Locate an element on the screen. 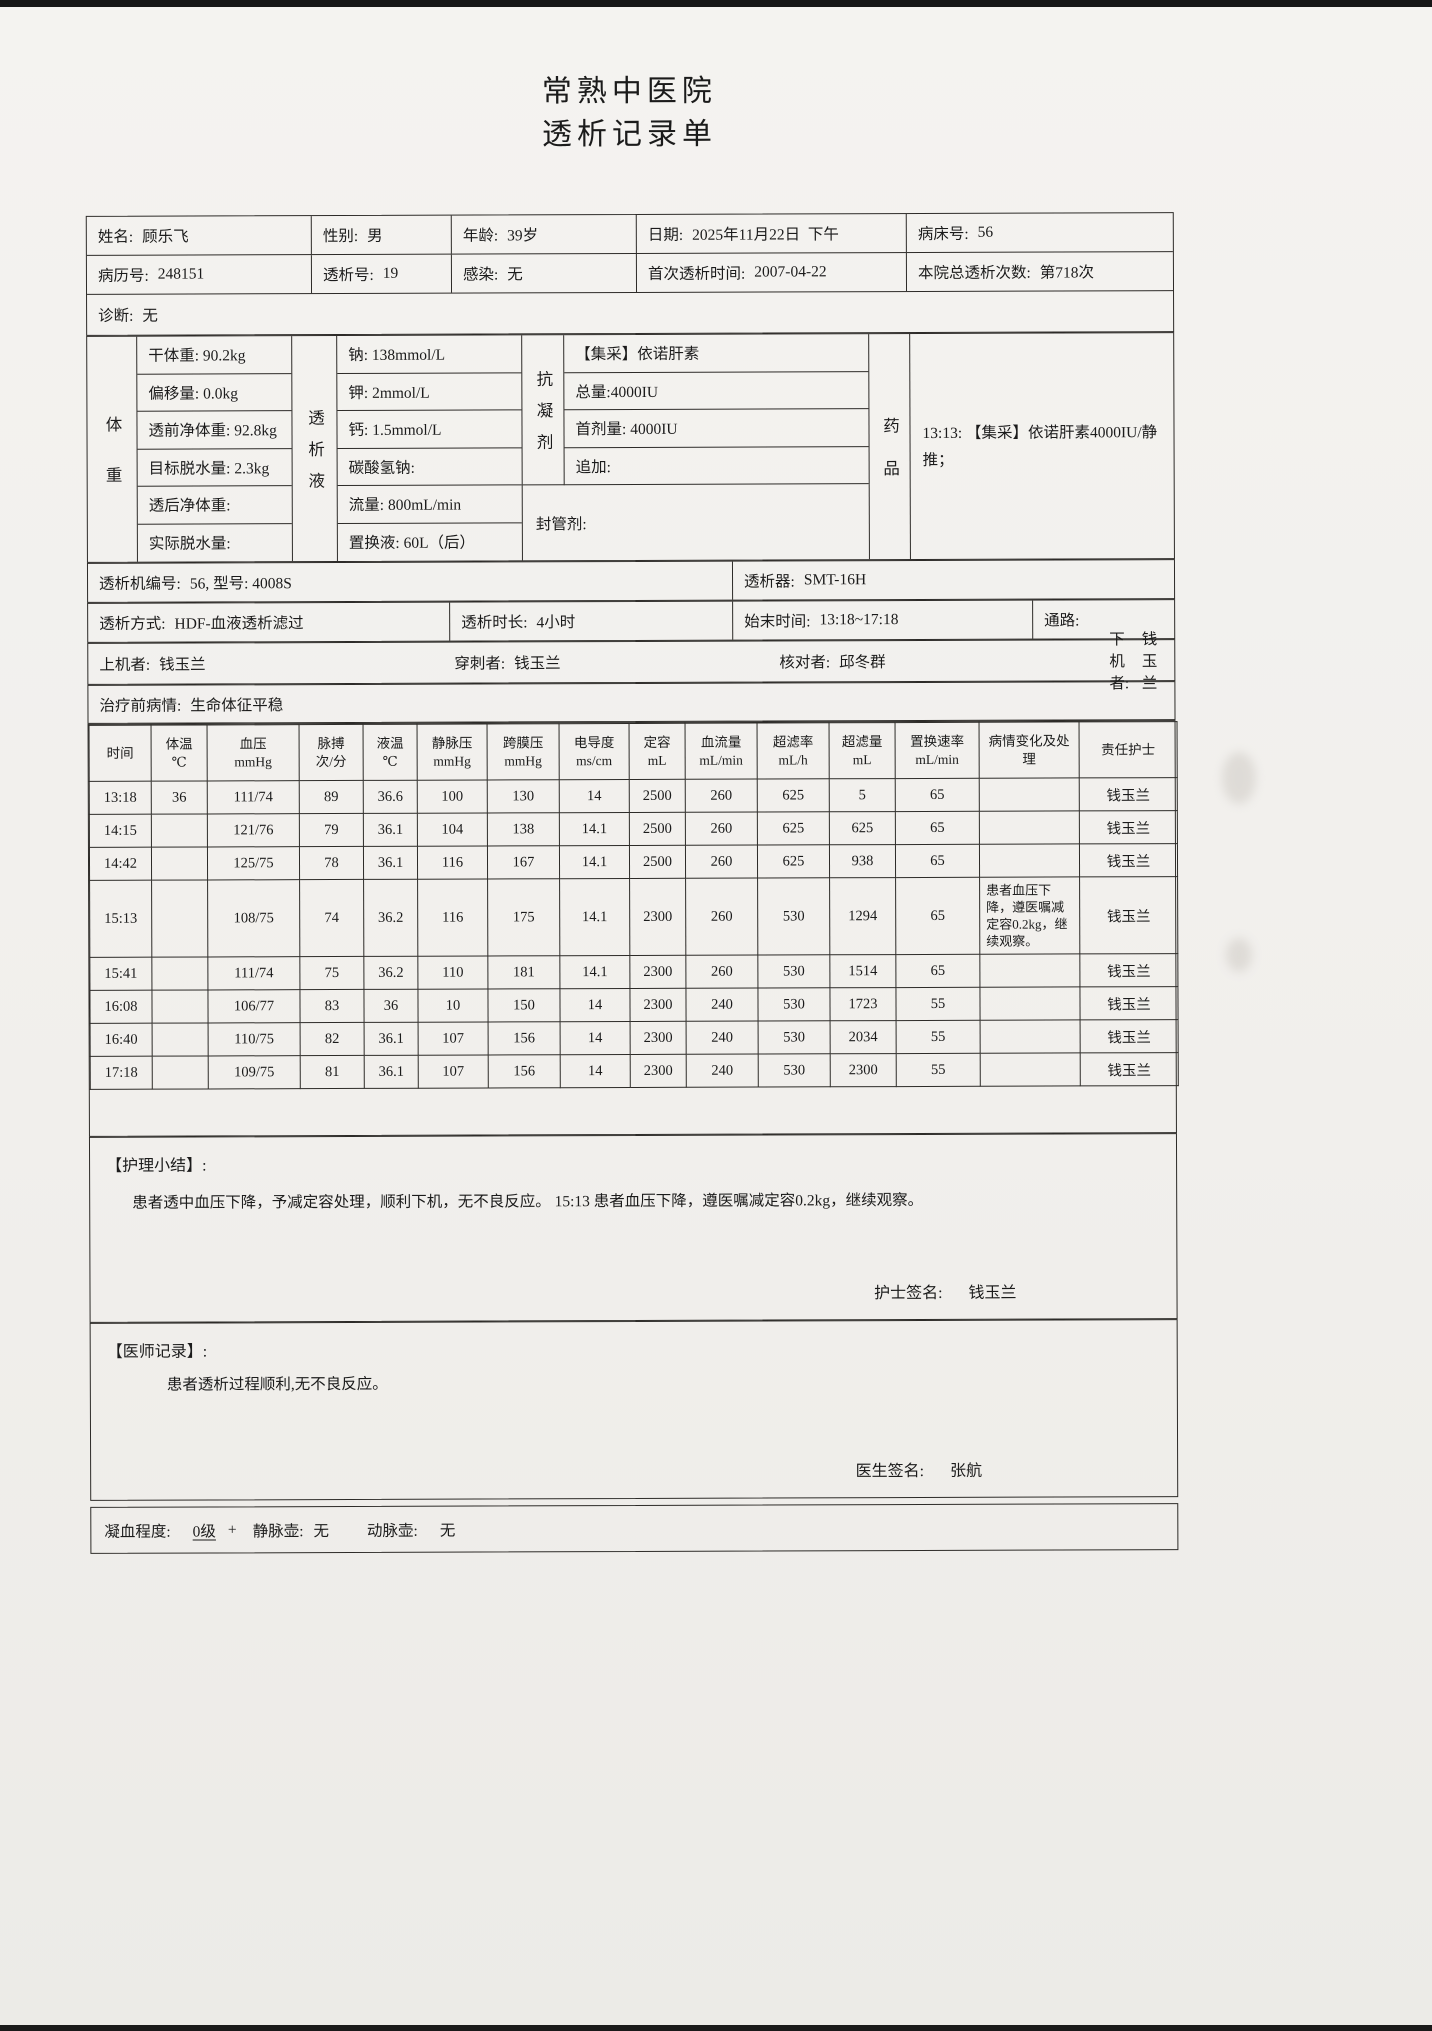 The height and width of the screenshot is (2031, 1432). field-value: 2007-04-22 is located at coordinates (790, 272).